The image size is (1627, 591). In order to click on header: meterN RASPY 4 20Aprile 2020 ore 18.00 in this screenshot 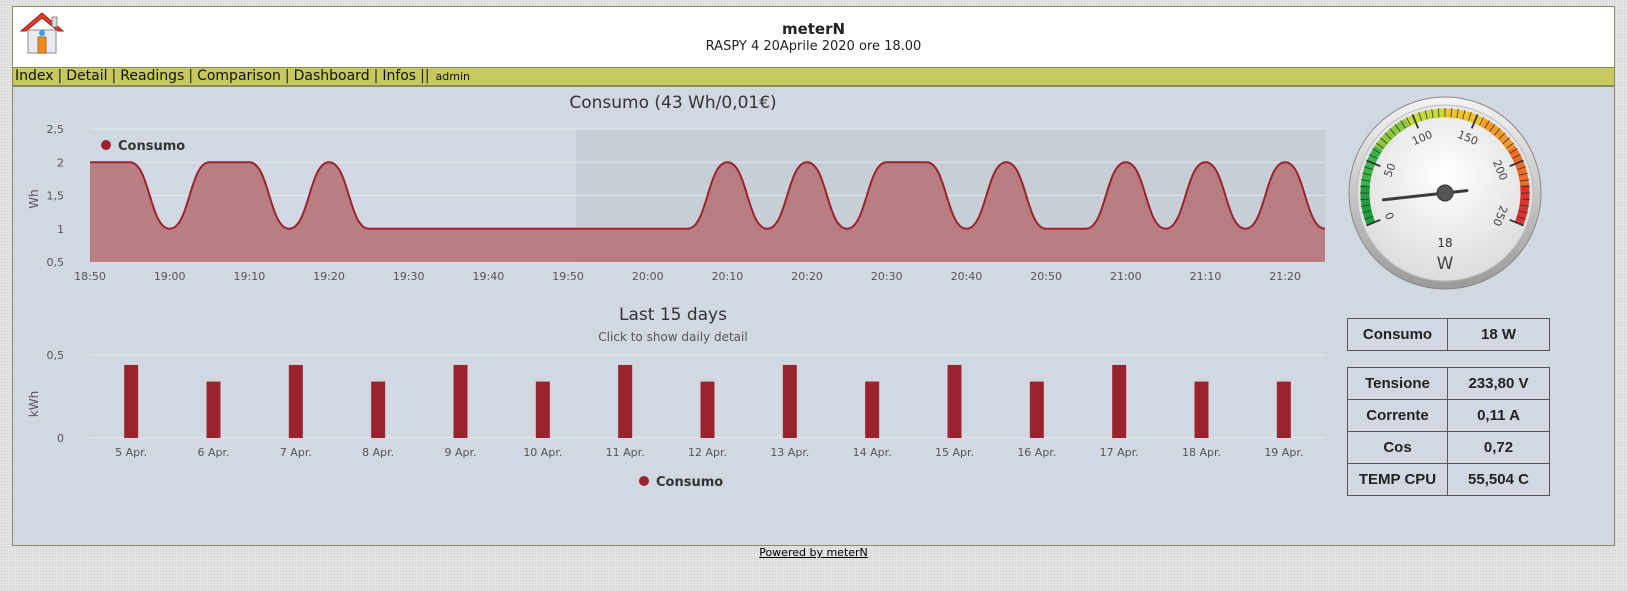, I will do `click(813, 36)`.